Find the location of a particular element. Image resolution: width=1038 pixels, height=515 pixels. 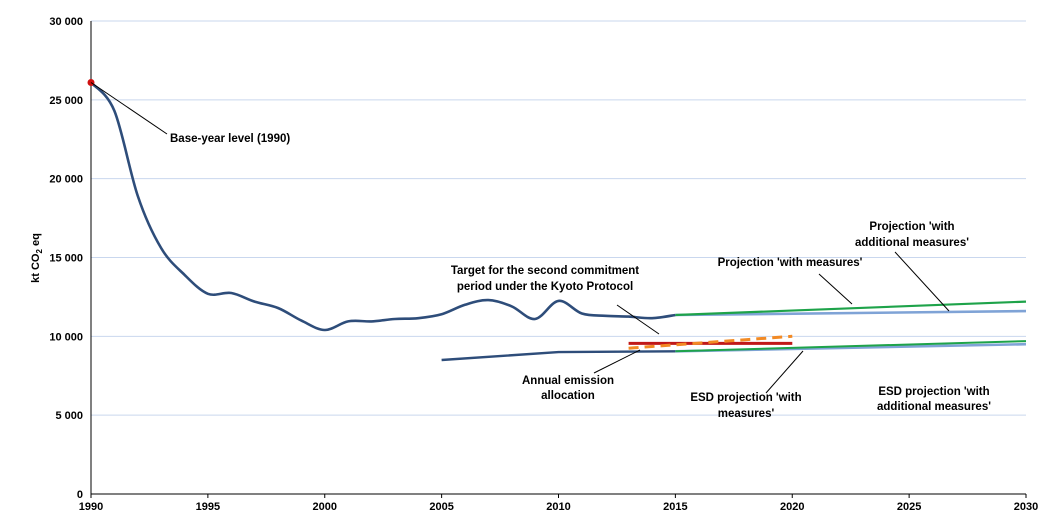

y-tick-label: 25 000 is located at coordinates (66, 101).